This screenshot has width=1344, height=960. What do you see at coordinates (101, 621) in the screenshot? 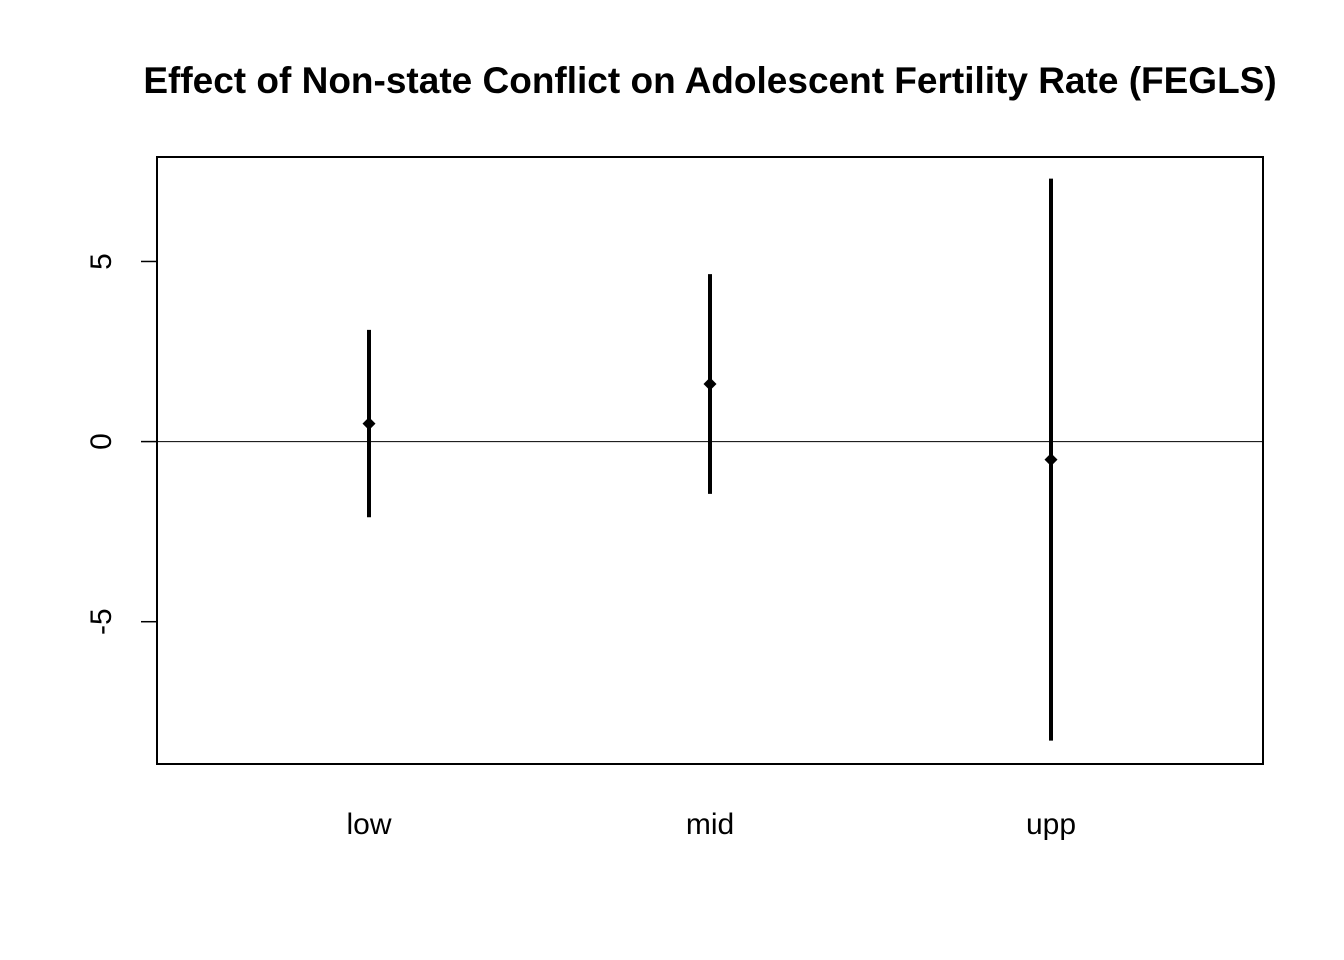
I see `y-tick-label: -5` at bounding box center [101, 621].